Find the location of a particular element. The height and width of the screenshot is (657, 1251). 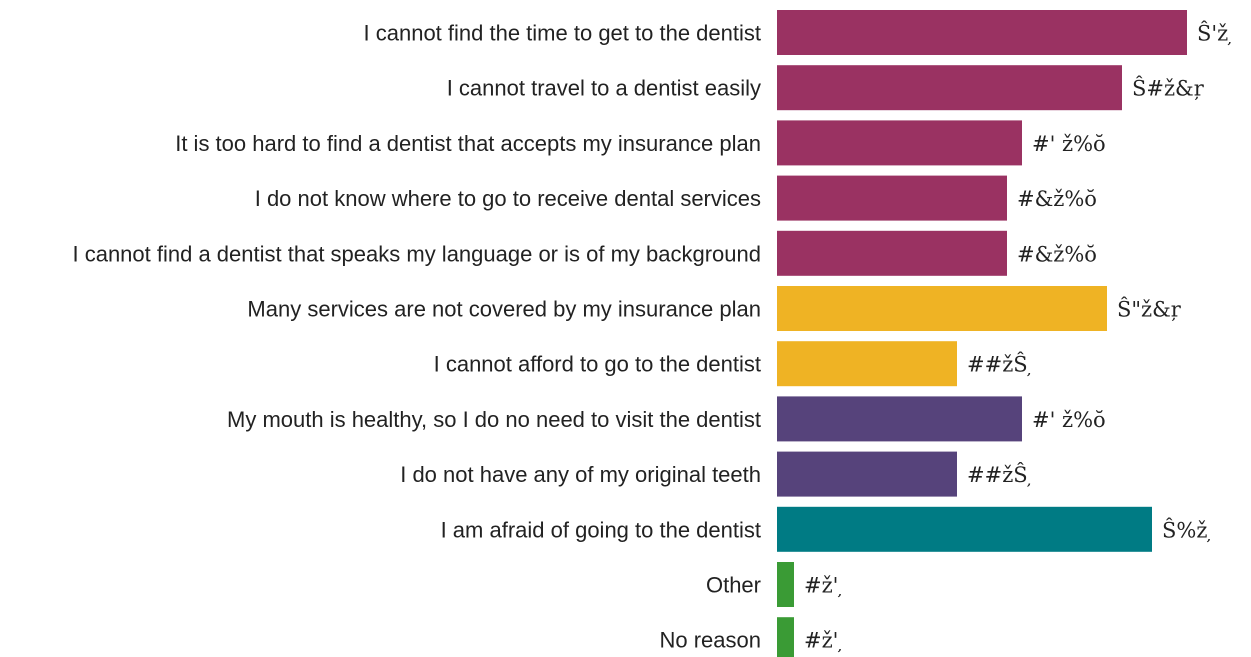

category-label: I am afraid of going to the dentist is located at coordinates (601, 529).